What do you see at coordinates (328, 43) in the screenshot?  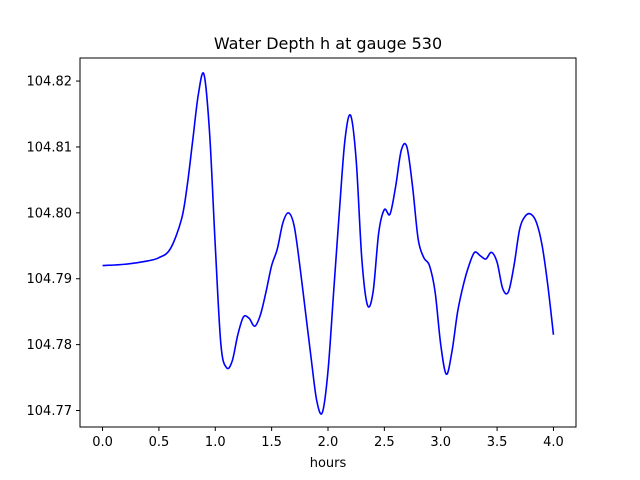 I see `chart-title: Water Depth h at gauge 530` at bounding box center [328, 43].